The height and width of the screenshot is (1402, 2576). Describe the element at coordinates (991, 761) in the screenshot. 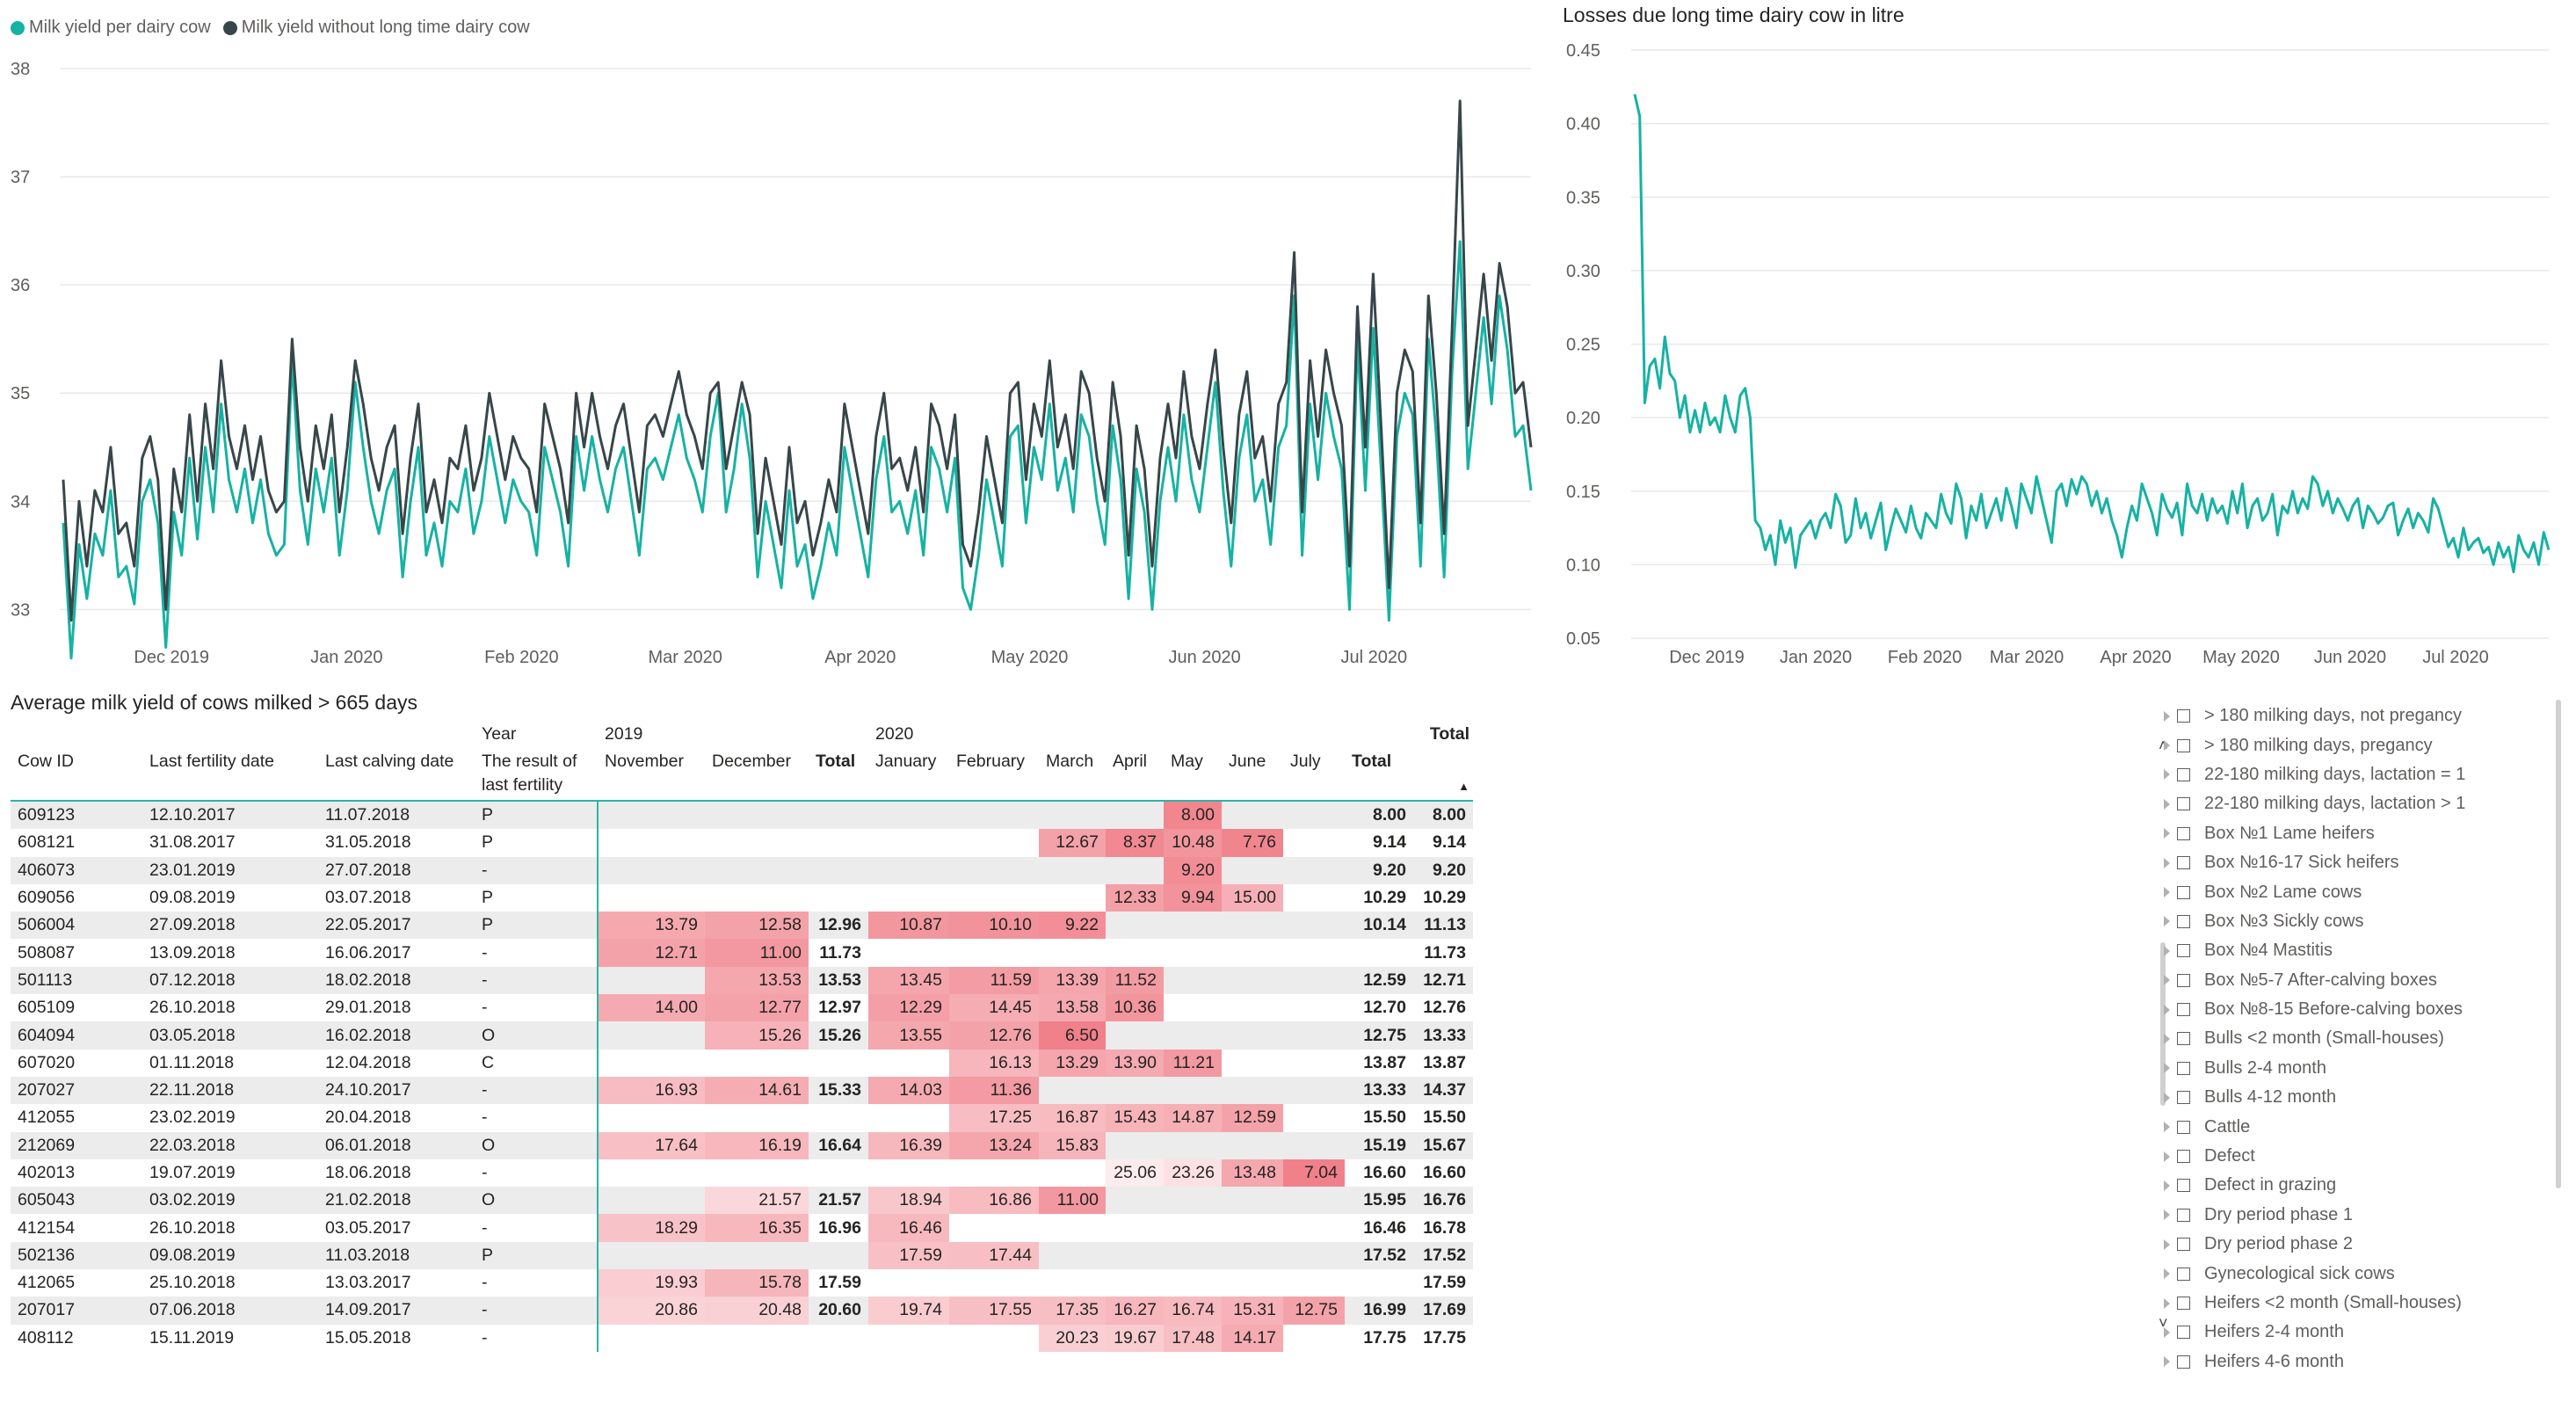

I see `col-header-february: February` at that location.